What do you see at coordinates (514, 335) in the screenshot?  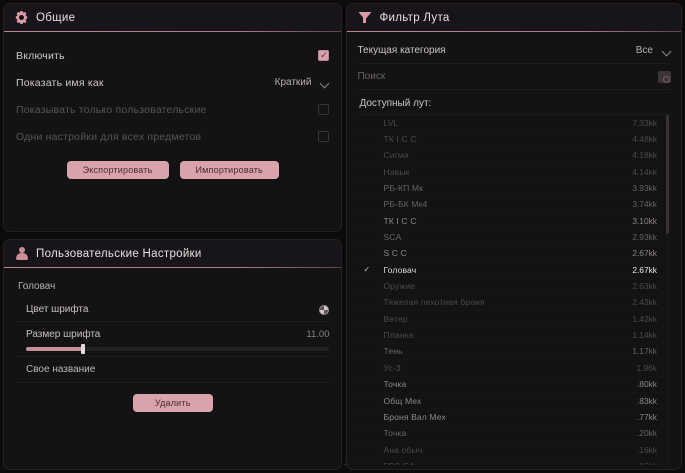 I see `loot-list-item: Планка 1.14kk` at bounding box center [514, 335].